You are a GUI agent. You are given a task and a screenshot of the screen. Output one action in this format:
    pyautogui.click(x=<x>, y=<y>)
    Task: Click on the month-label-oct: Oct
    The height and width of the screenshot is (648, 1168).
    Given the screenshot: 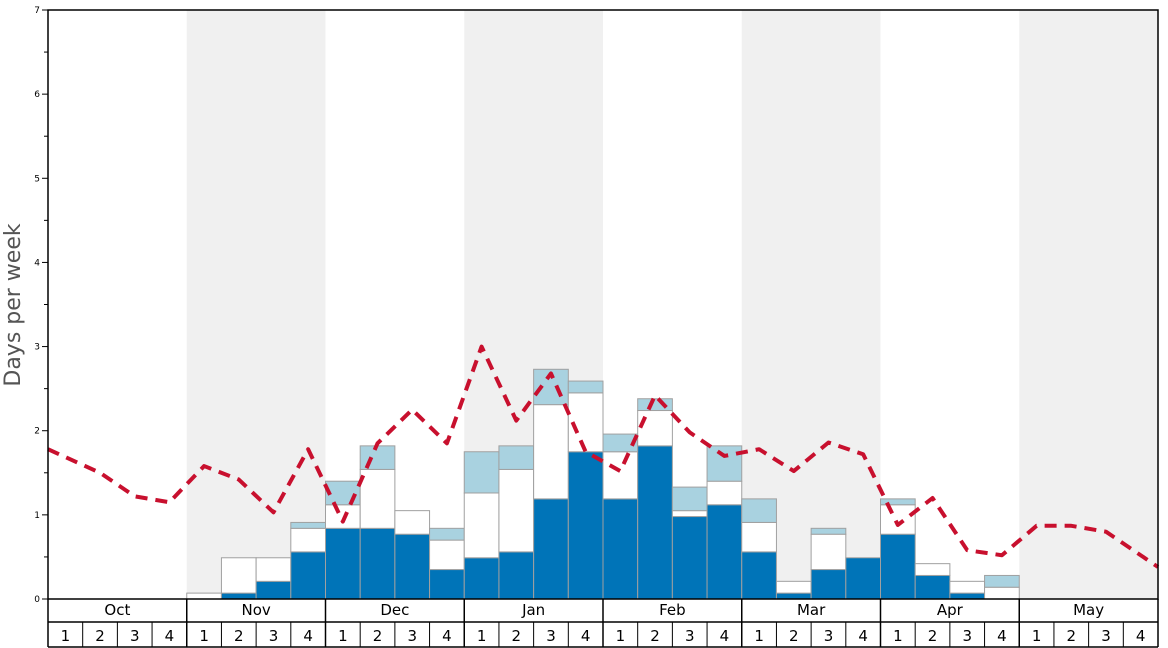 What is the action you would take?
    pyautogui.click(x=117, y=610)
    